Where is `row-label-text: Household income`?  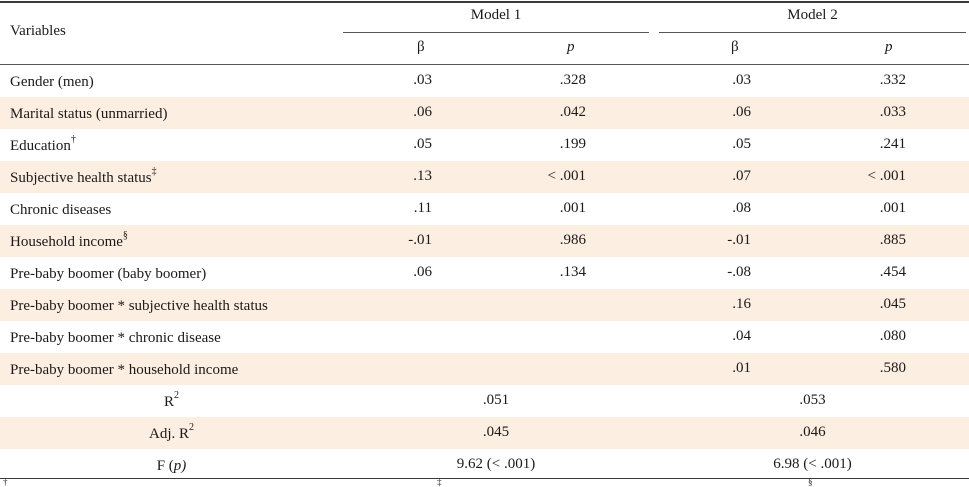
row-label-text: Household income is located at coordinates (66, 242).